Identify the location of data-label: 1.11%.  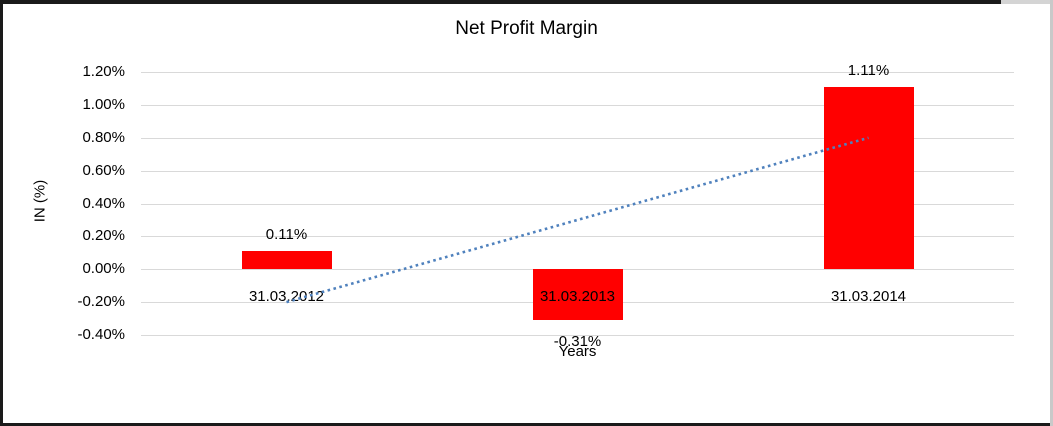
(868, 70).